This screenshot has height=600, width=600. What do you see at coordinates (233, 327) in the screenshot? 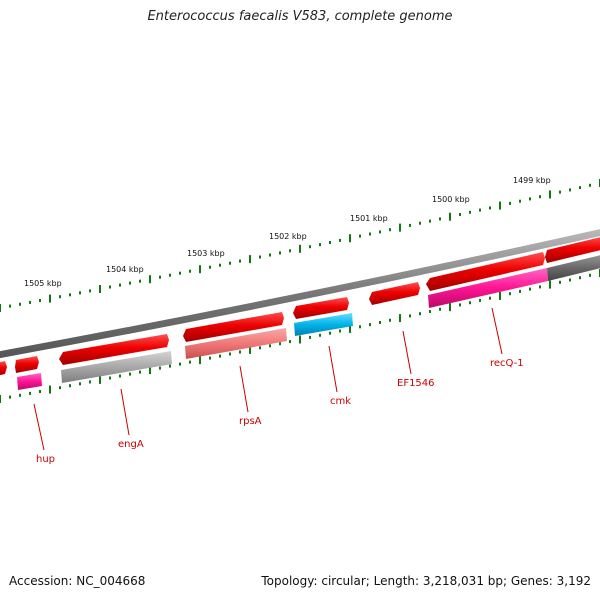
I see `gene-arrow-rpsa` at bounding box center [233, 327].